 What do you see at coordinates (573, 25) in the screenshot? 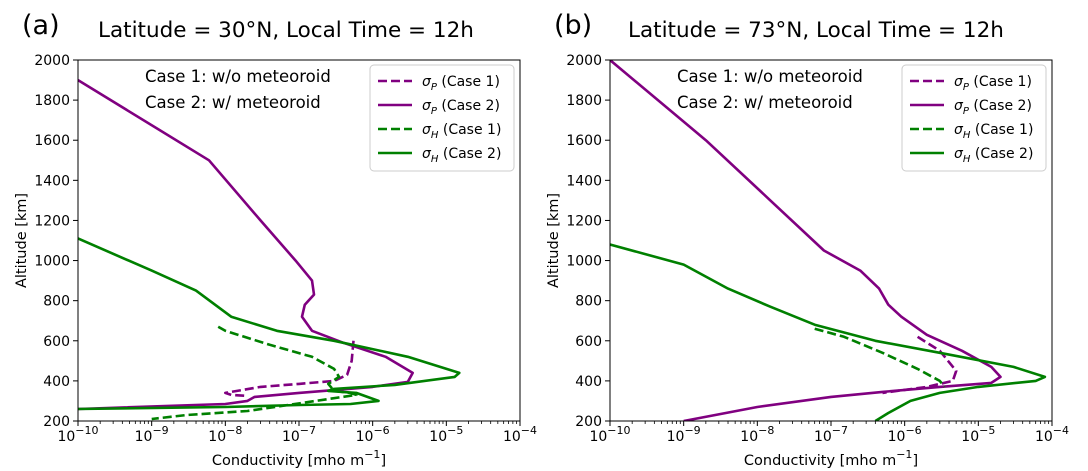
I see `panel-label: (b)` at bounding box center [573, 25].